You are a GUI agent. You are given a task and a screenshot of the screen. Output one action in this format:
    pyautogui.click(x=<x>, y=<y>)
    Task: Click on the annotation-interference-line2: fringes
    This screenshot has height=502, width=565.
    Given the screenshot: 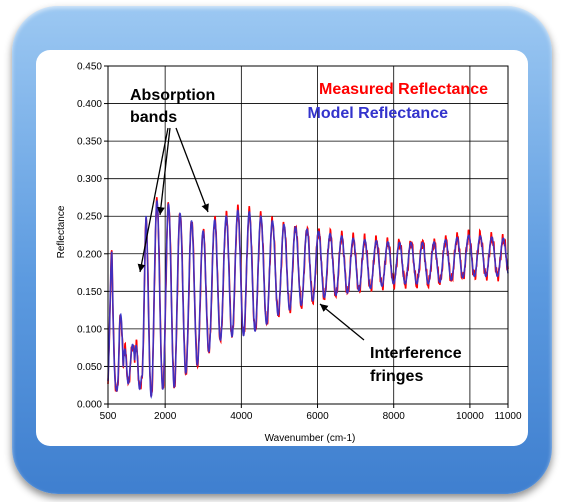 What is the action you would take?
    pyautogui.click(x=396, y=376)
    